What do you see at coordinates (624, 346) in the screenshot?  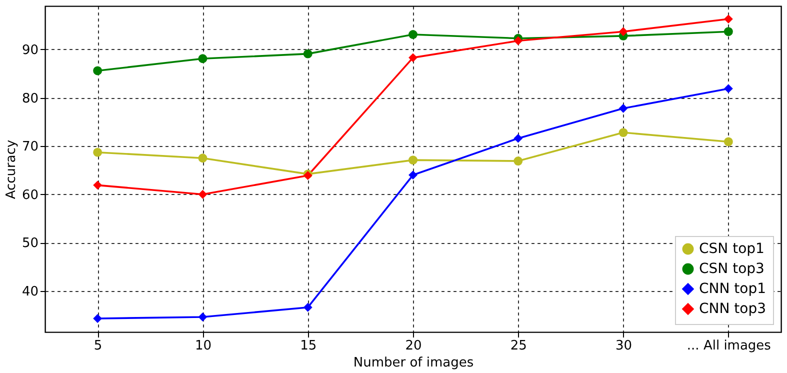 I see `x-tick-label: 30` at bounding box center [624, 346].